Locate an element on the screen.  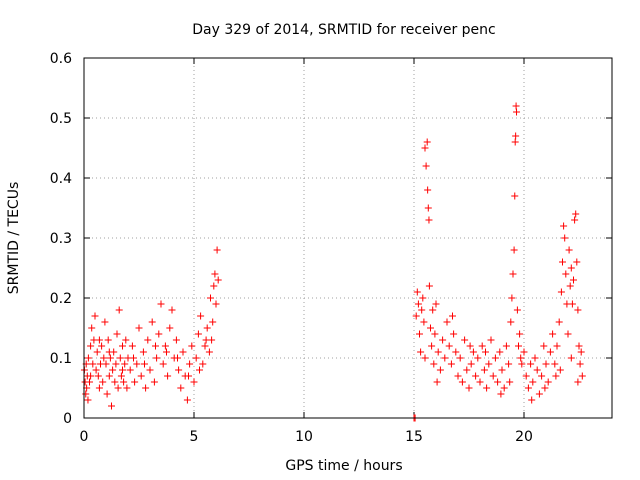
y-tick-label: 0.1 is located at coordinates (61, 359).